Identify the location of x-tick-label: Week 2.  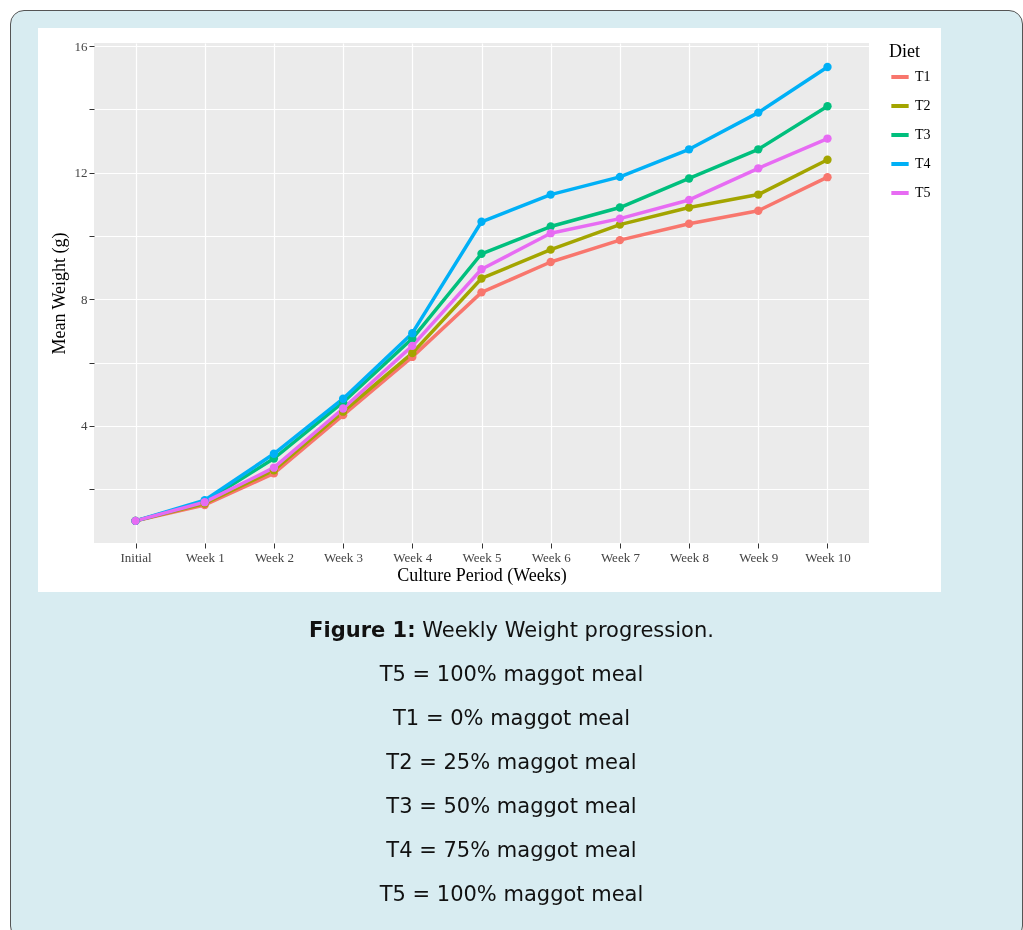
(274, 557).